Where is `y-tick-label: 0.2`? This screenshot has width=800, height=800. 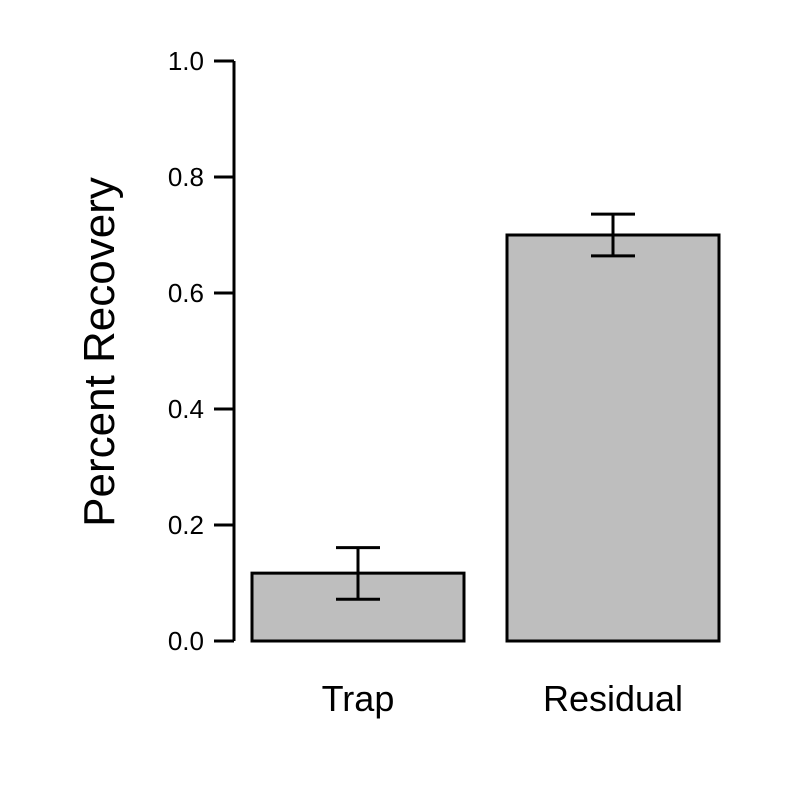
y-tick-label: 0.2 is located at coordinates (186, 525).